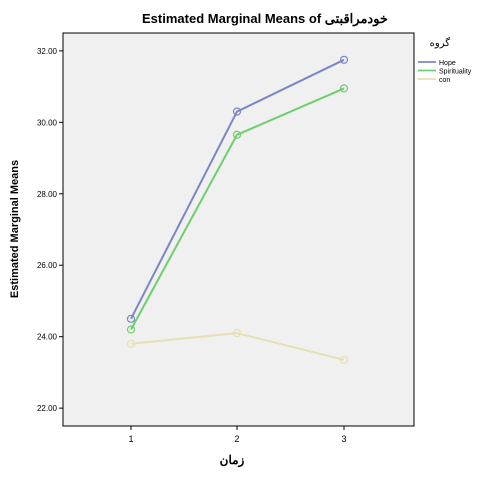 This screenshot has height=477, width=482. Describe the element at coordinates (343, 439) in the screenshot. I see `x-tick-label: 3` at that location.